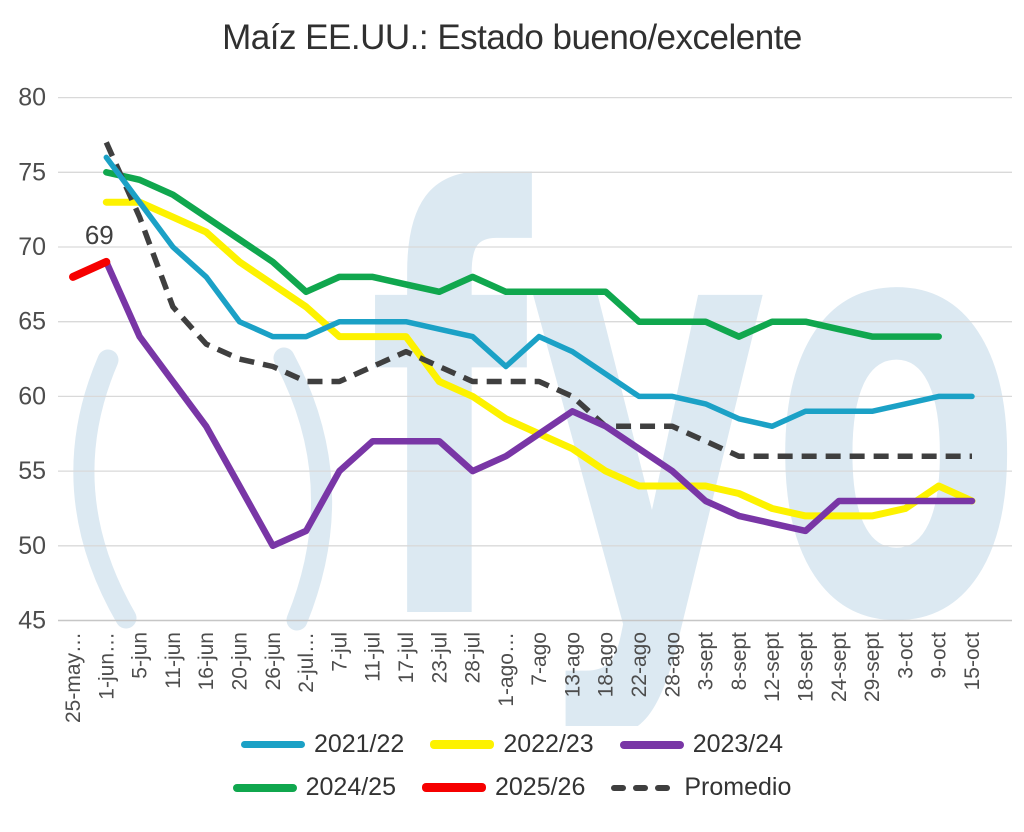 Image resolution: width=1024 pixels, height=832 pixels. What do you see at coordinates (173, 660) in the screenshot?
I see `x-tick-label-4: 11-jun` at bounding box center [173, 660].